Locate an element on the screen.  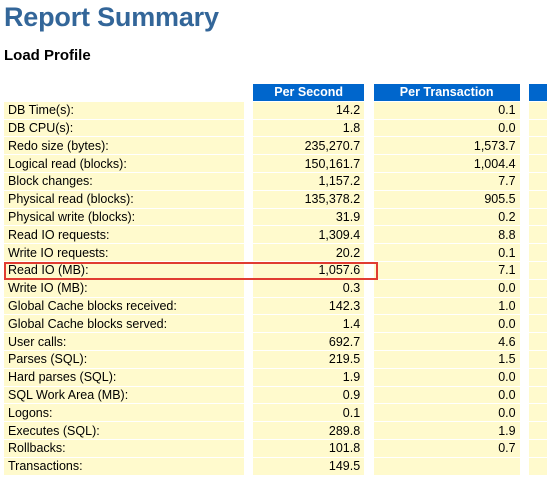
metric-name: Write IO (MB): is located at coordinates (124, 288).